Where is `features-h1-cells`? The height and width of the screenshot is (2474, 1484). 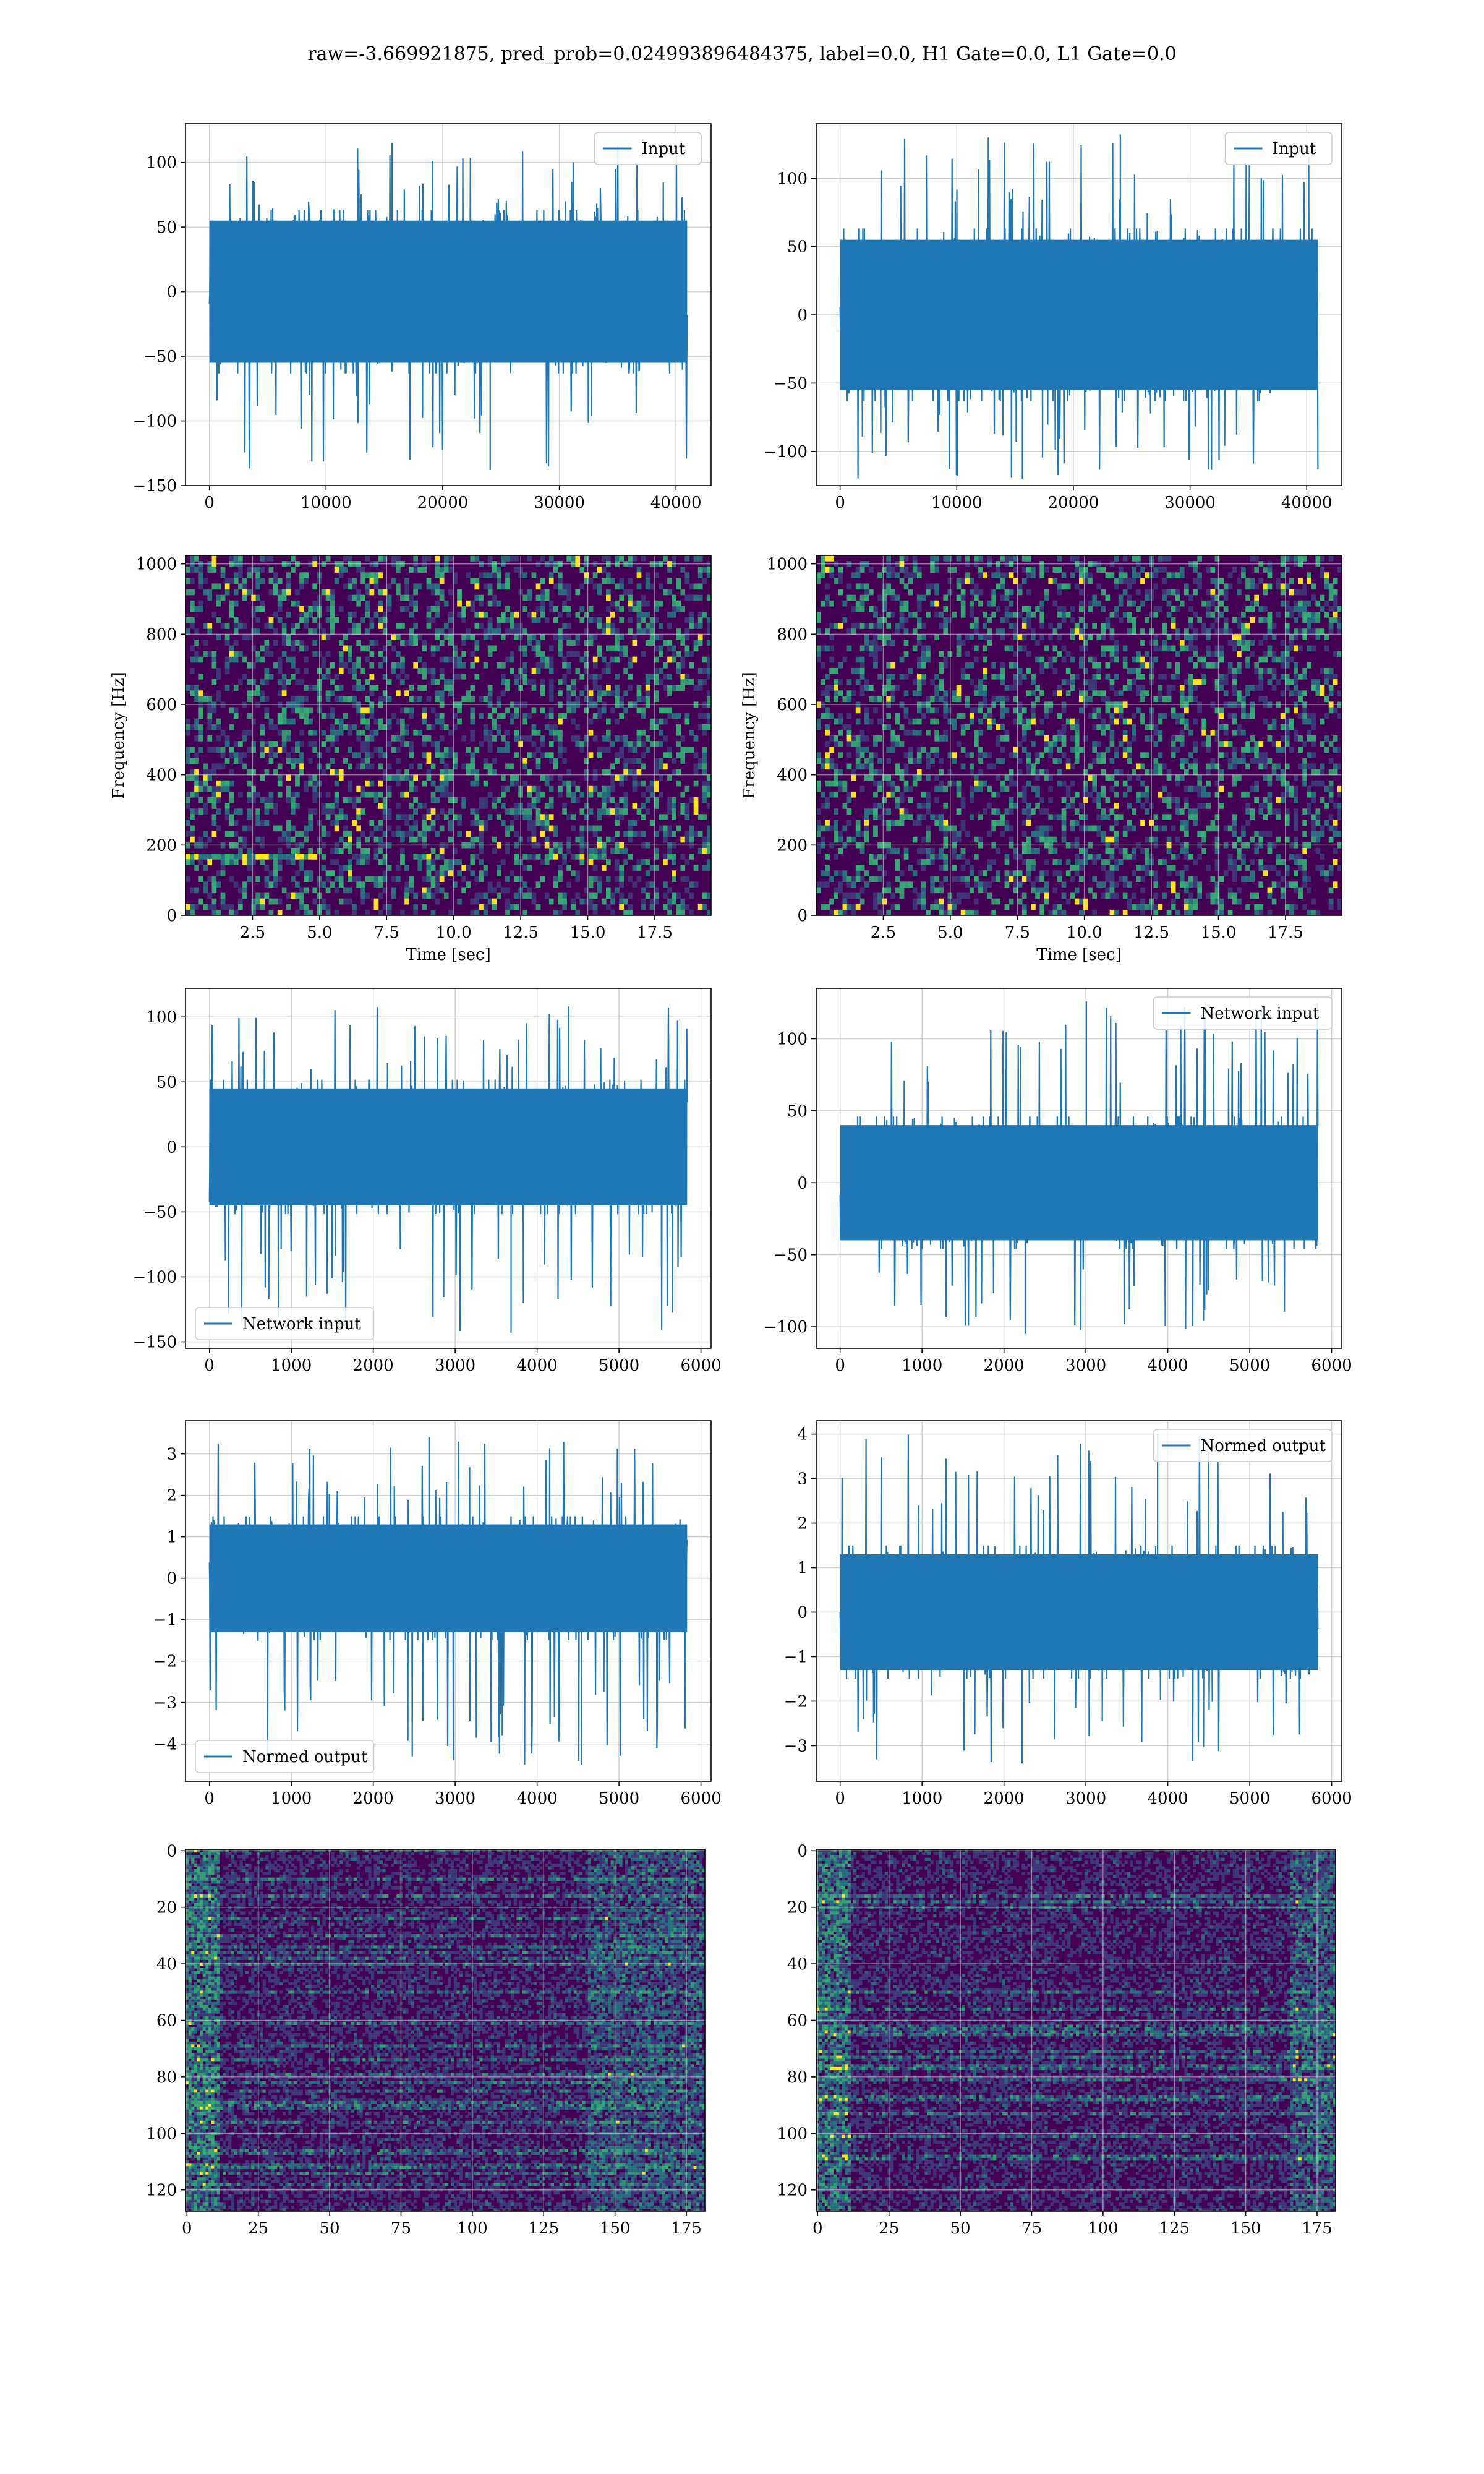
features-h1-cells is located at coordinates (445, 2030).